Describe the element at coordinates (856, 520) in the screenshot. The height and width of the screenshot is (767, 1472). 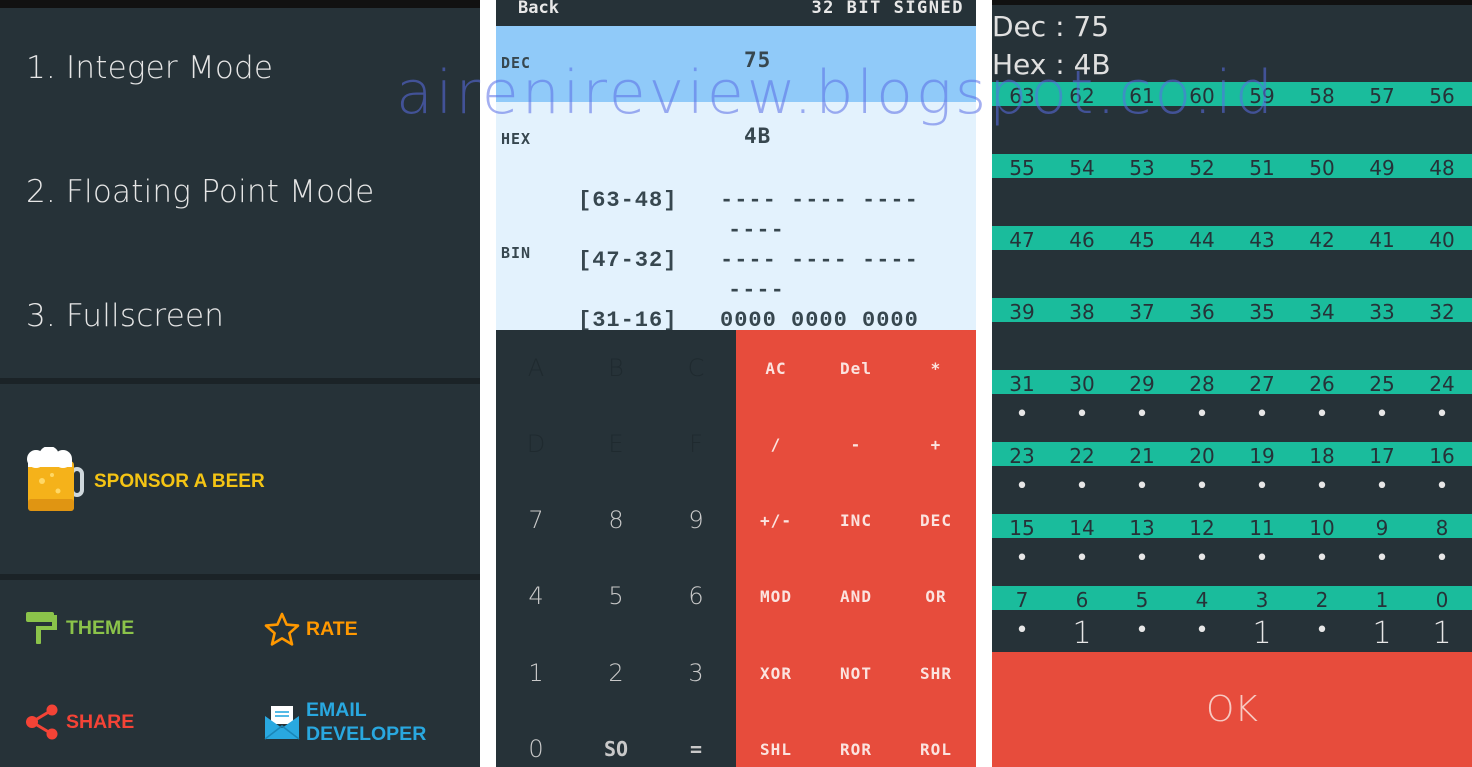
I see `key-inc: INC` at that location.